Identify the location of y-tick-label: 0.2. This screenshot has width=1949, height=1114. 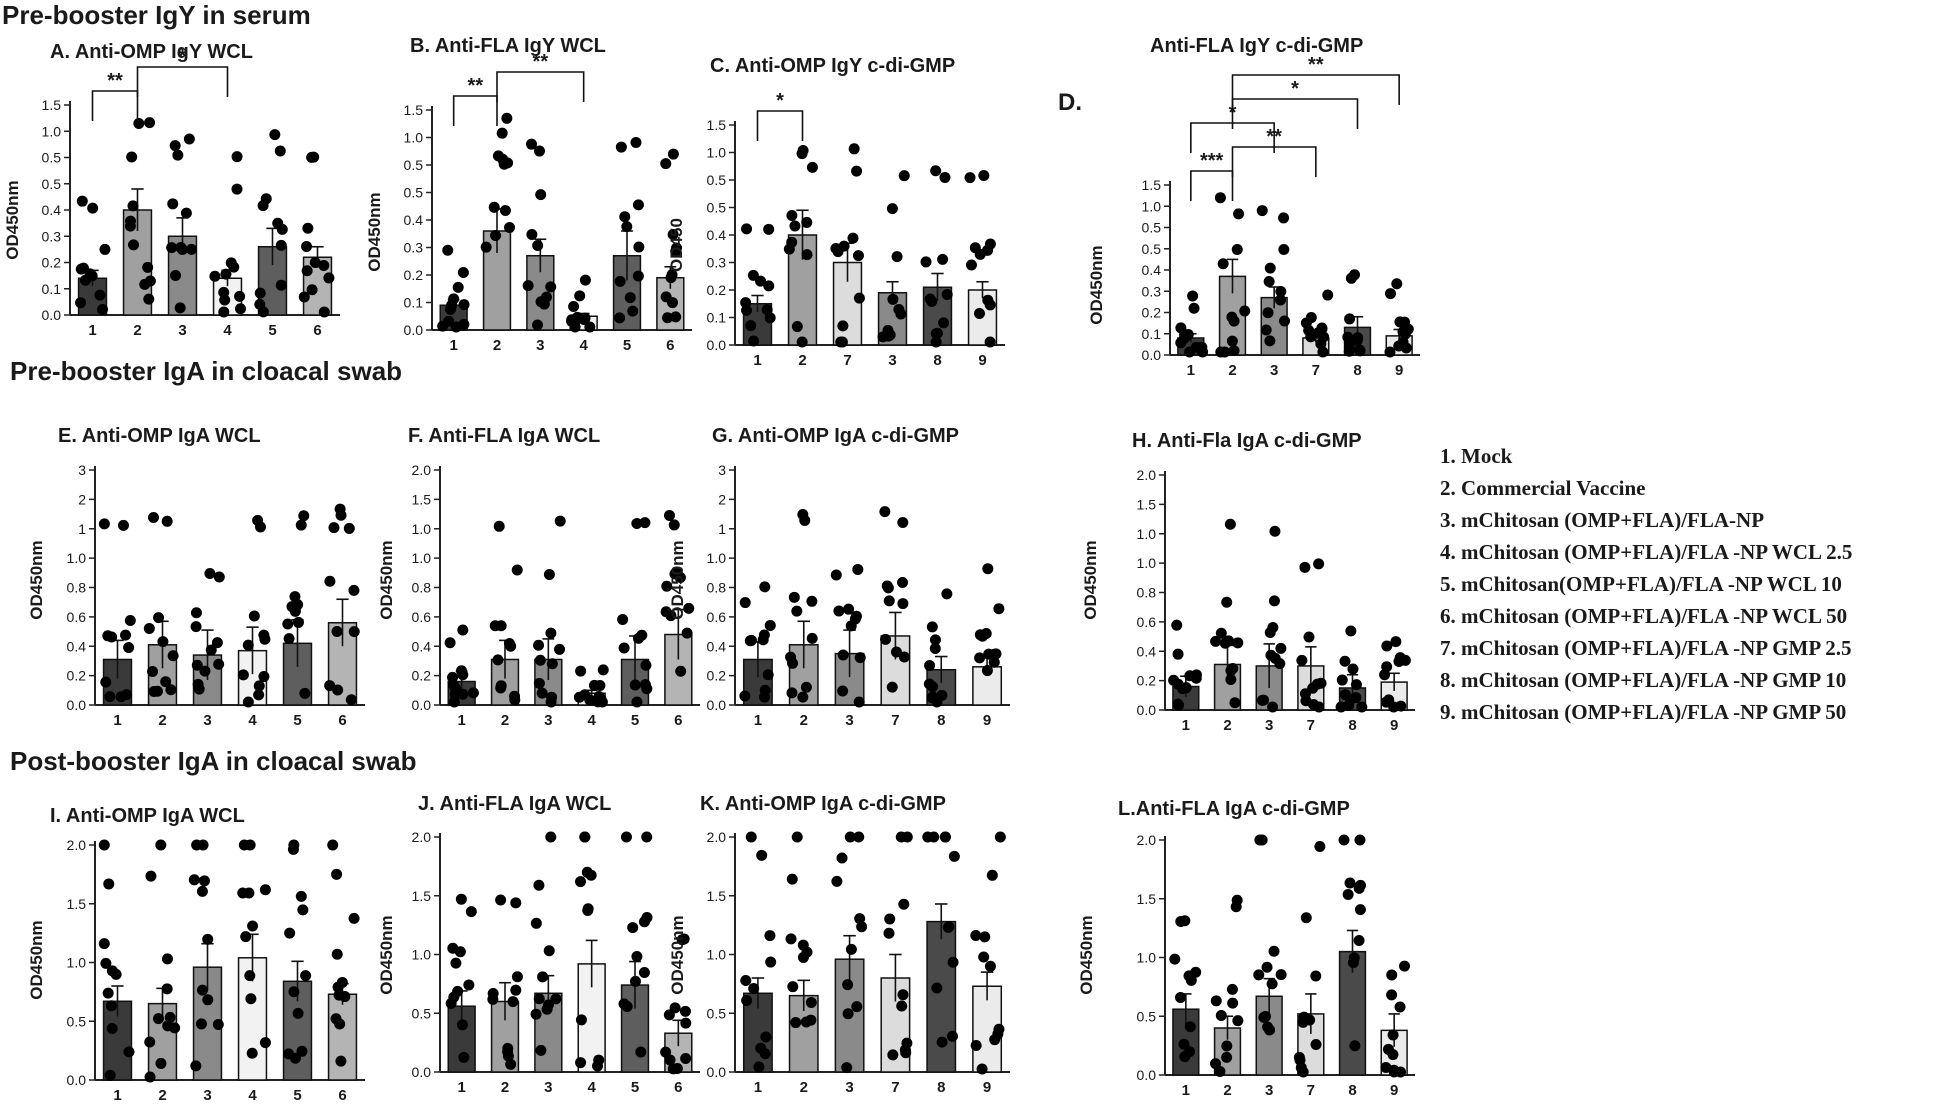
(1147, 681).